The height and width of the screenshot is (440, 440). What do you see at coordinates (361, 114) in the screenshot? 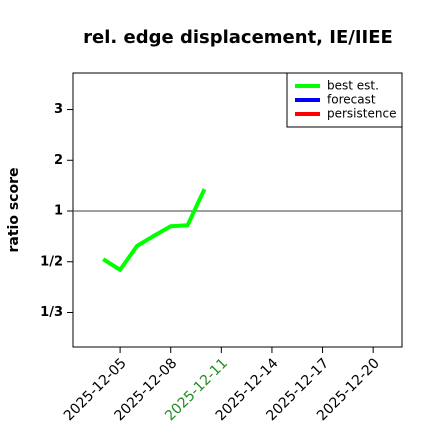
I see `legend-label: persistence` at bounding box center [361, 114].